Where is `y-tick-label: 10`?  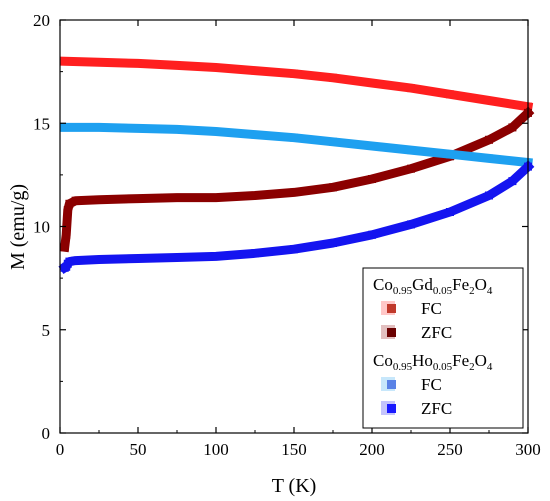 y-tick-label: 10 is located at coordinates (41, 227).